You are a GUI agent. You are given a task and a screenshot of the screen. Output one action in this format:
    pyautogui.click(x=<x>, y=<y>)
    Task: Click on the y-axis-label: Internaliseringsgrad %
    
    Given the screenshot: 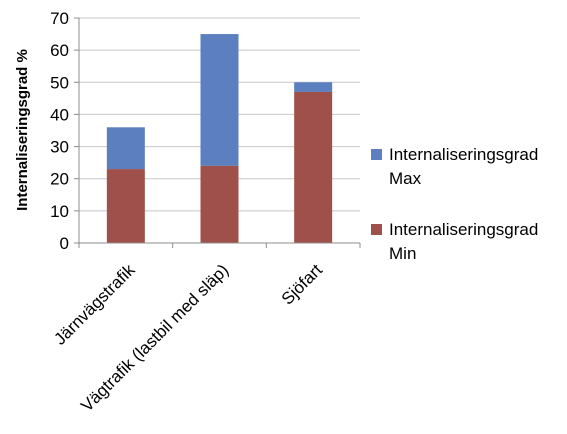 What is the action you would take?
    pyautogui.click(x=22, y=130)
    